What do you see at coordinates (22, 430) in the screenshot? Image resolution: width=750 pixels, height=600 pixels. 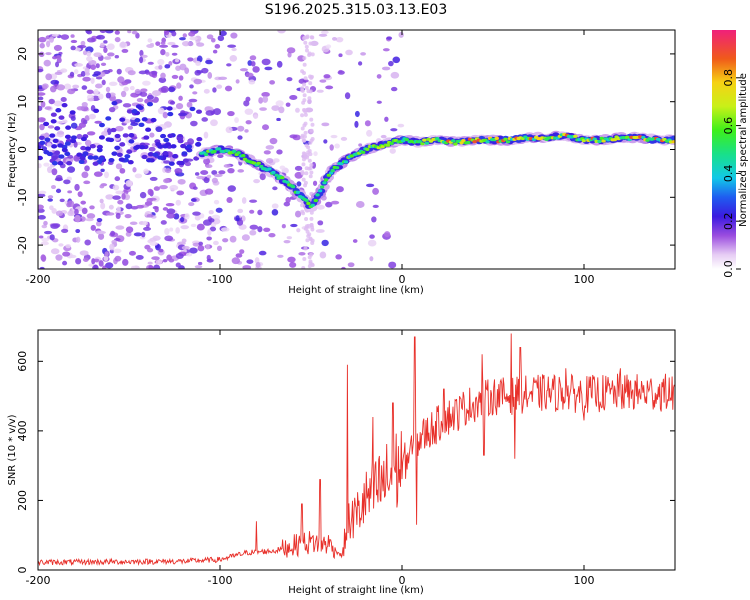 I see `snr-y-tick-label: 400` at bounding box center [22, 430].